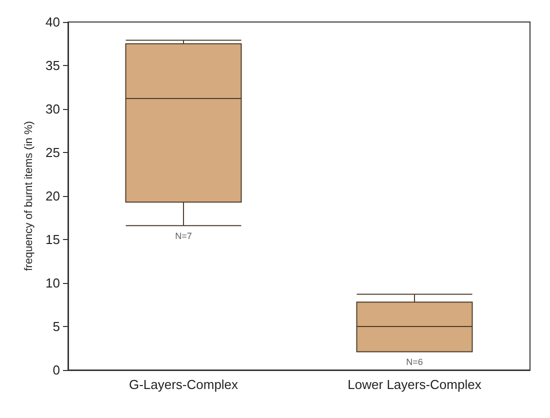  Describe the element at coordinates (415, 384) in the screenshot. I see `x-tick-label: Lower Layers-Complex` at that location.